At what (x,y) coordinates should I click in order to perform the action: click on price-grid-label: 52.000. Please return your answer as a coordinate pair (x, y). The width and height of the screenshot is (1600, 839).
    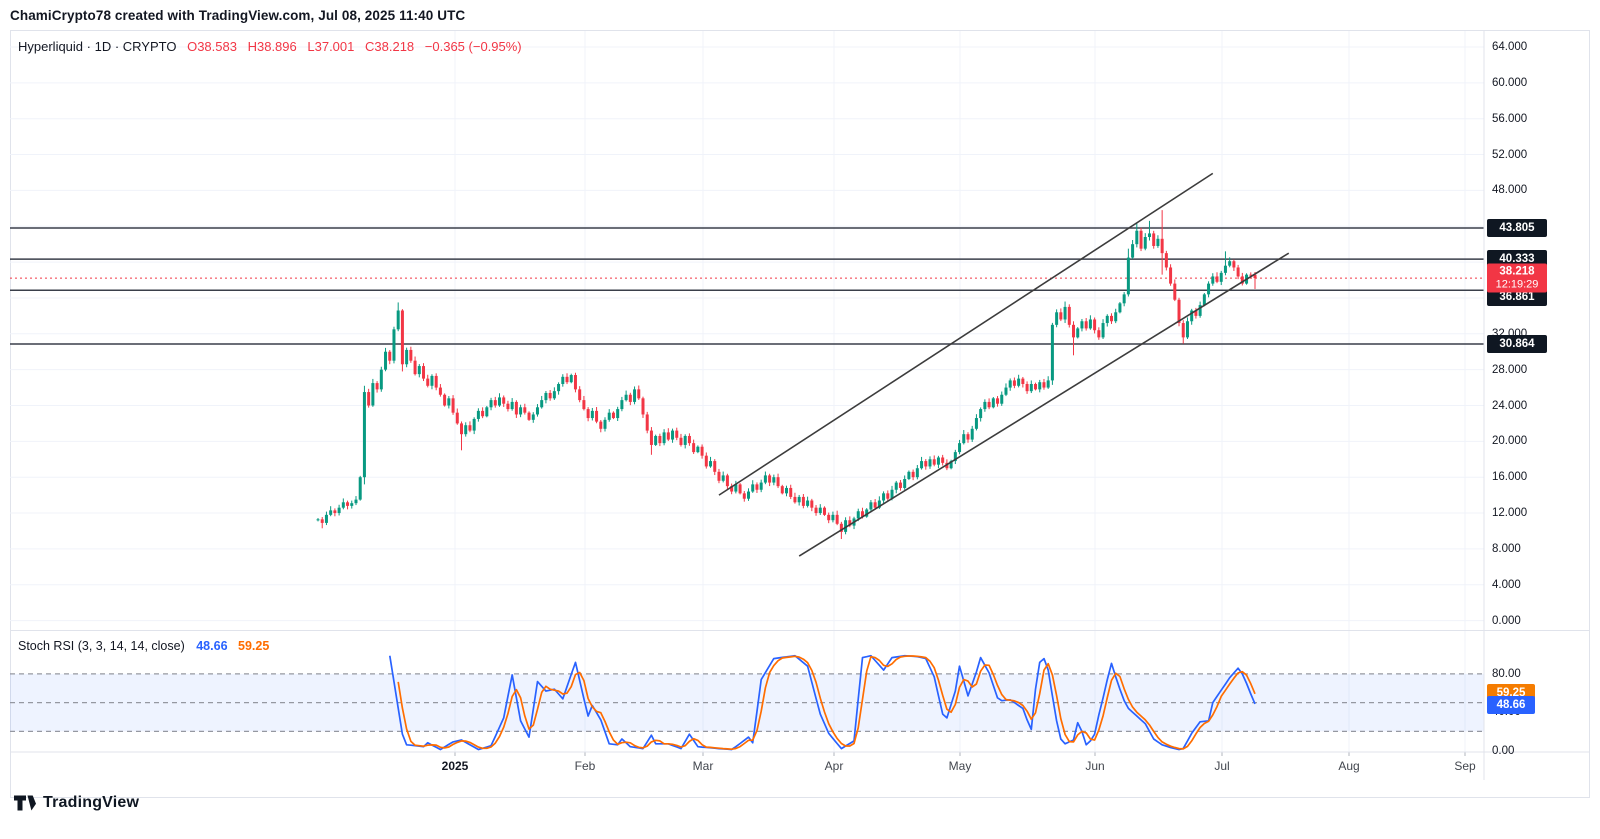
    Looking at the image, I should click on (1510, 154).